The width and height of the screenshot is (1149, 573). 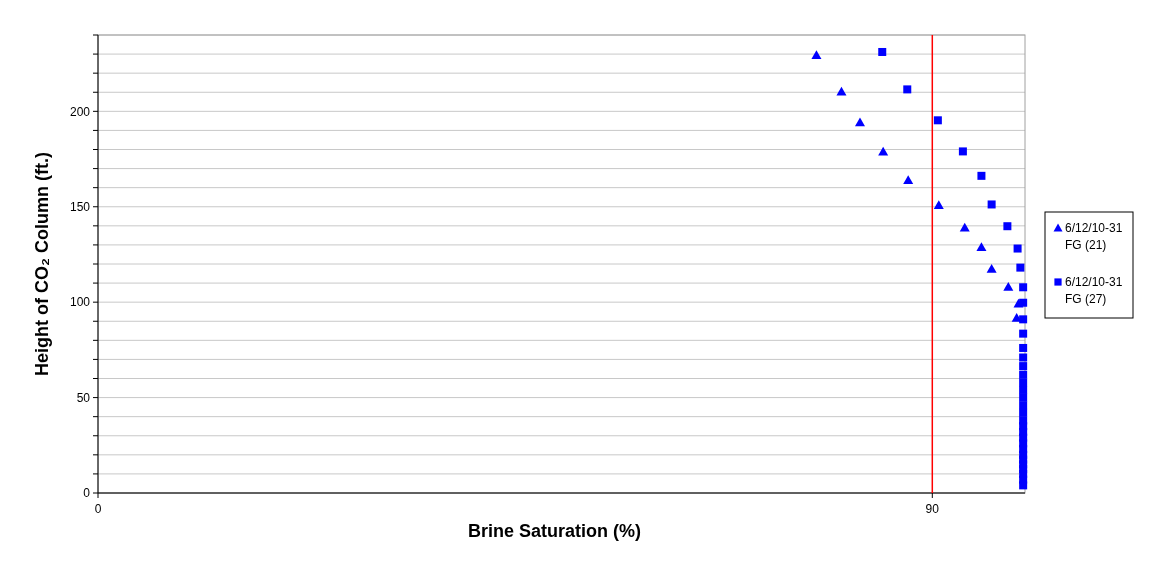 What do you see at coordinates (1094, 236) in the screenshot?
I see `legend-label: 6/12/10-31 FG (21)` at bounding box center [1094, 236].